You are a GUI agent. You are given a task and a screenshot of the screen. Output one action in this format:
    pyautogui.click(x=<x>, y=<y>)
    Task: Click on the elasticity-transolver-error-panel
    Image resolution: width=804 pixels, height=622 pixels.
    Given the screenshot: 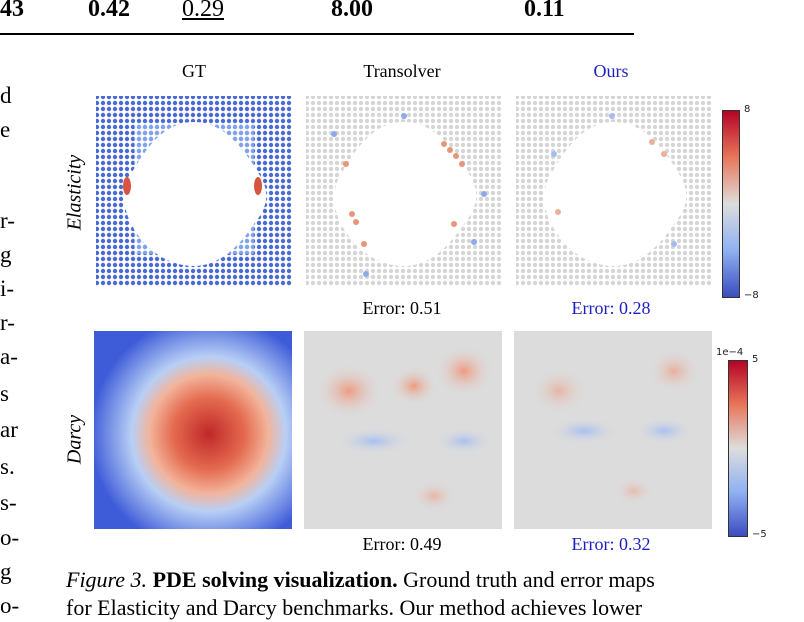 What is the action you would take?
    pyautogui.click(x=404, y=191)
    